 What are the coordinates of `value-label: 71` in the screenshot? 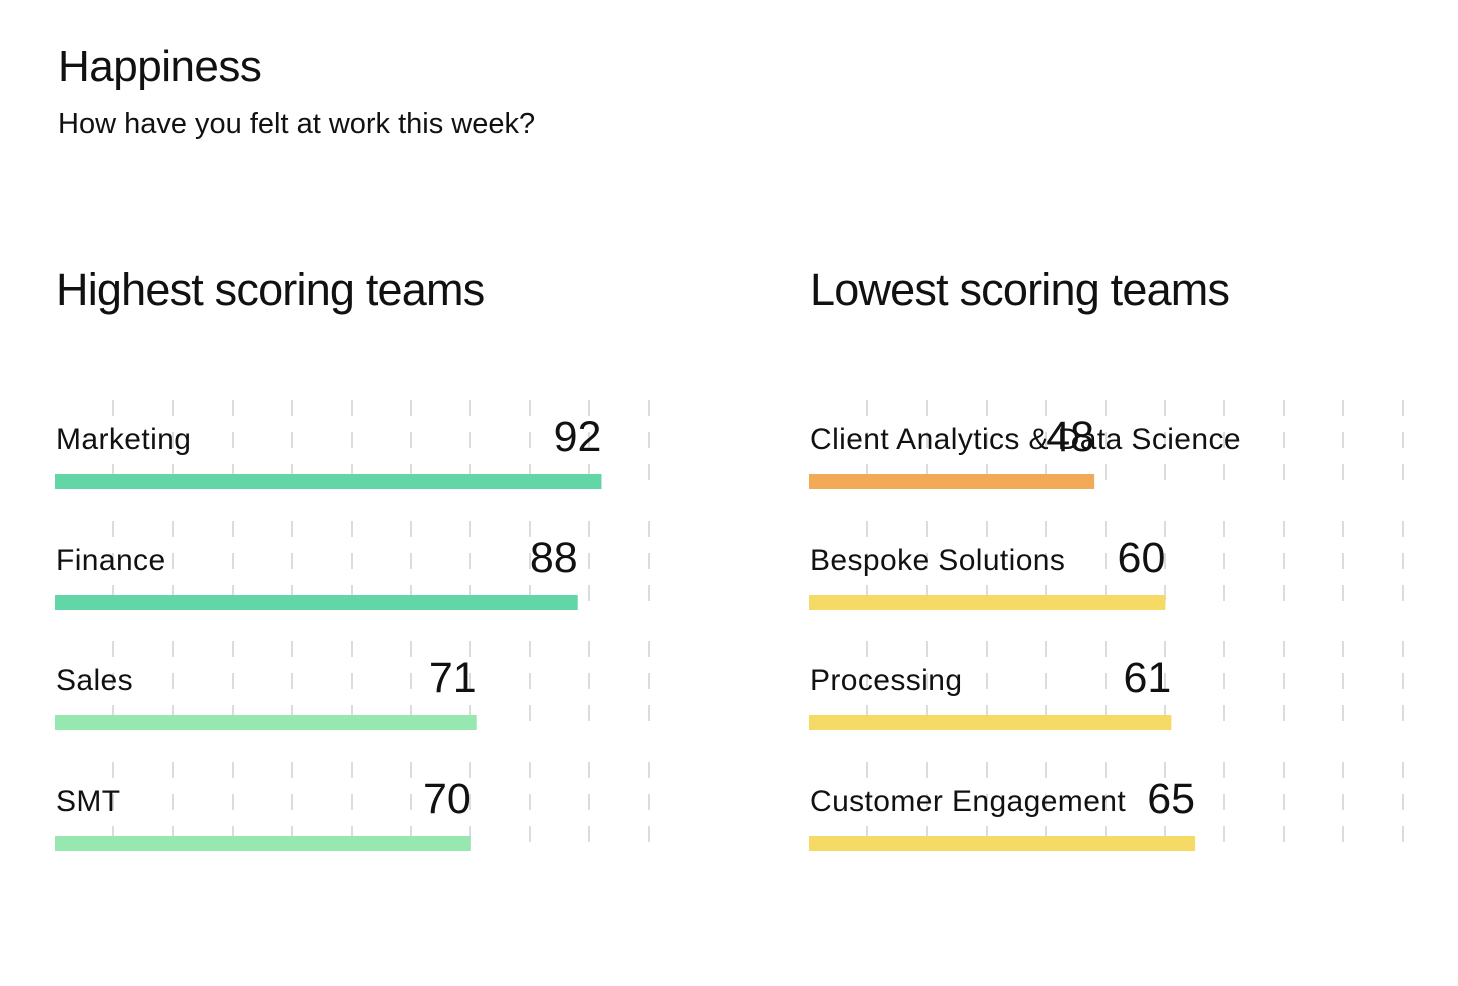 It's located at (453, 678).